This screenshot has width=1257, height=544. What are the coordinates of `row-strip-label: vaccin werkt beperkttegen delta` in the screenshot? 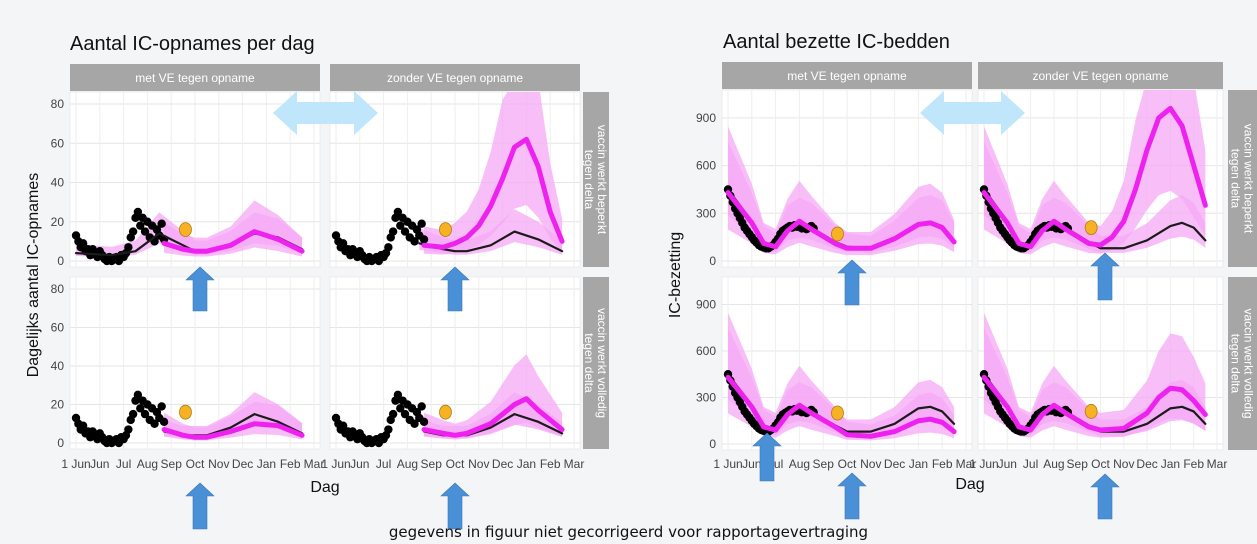 It's located at (595, 180).